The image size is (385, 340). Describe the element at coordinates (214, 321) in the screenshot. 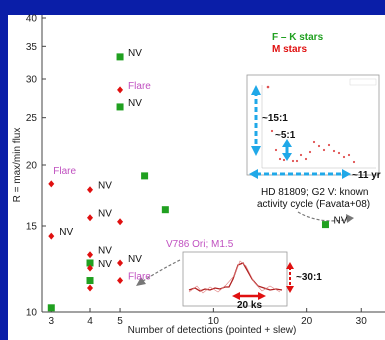

I see `x-tick-label-3: 10` at that location.